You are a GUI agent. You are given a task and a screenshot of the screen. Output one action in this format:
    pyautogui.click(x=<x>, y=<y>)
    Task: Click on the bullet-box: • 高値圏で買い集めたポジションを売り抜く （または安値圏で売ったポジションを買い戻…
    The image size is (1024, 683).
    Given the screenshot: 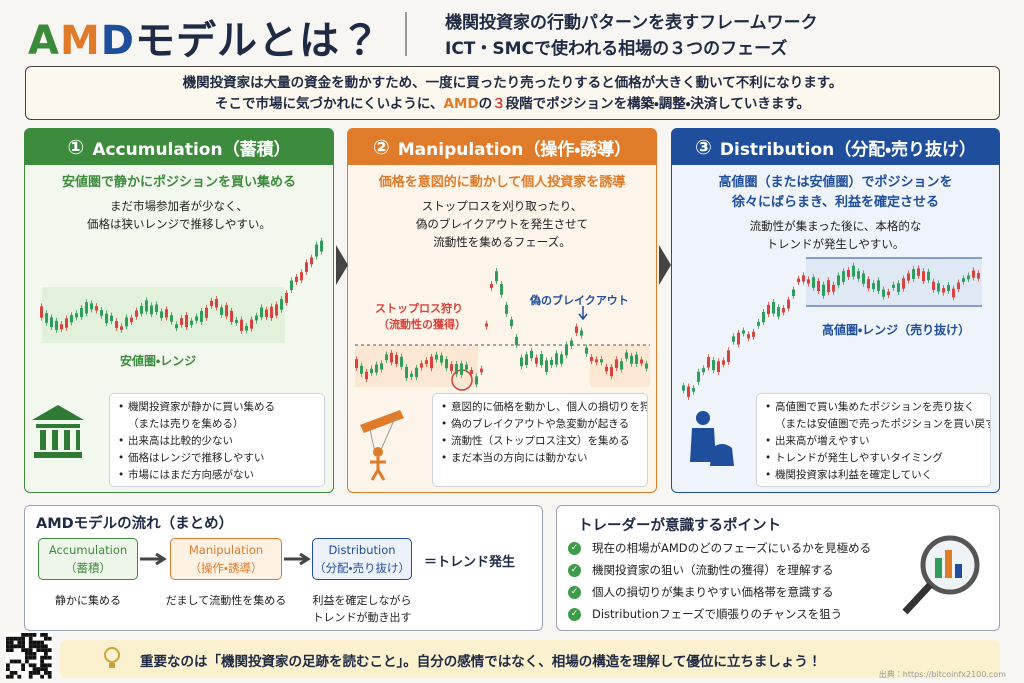 What is the action you would take?
    pyautogui.click(x=873, y=440)
    